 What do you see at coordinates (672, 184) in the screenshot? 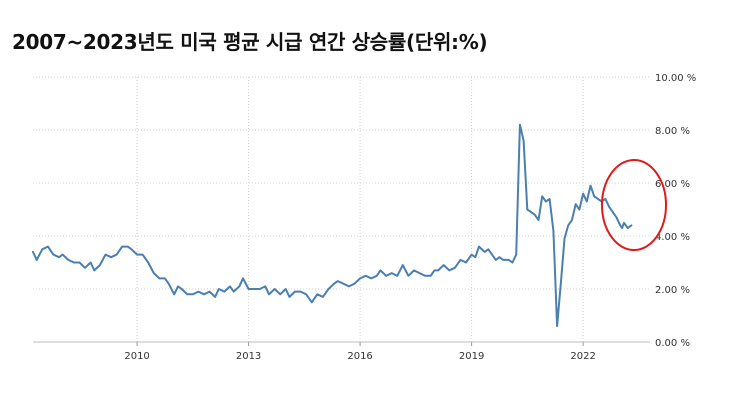
I see `y-tick-label: 6.00 %` at bounding box center [672, 184].